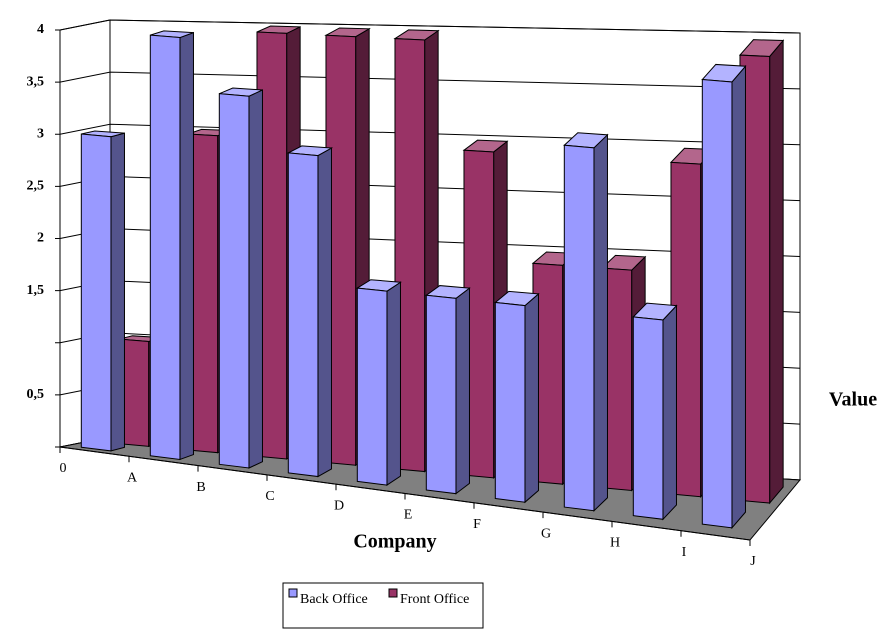 The image size is (885, 630). What do you see at coordinates (334, 599) in the screenshot?
I see `legend-label: Back Office` at bounding box center [334, 599].